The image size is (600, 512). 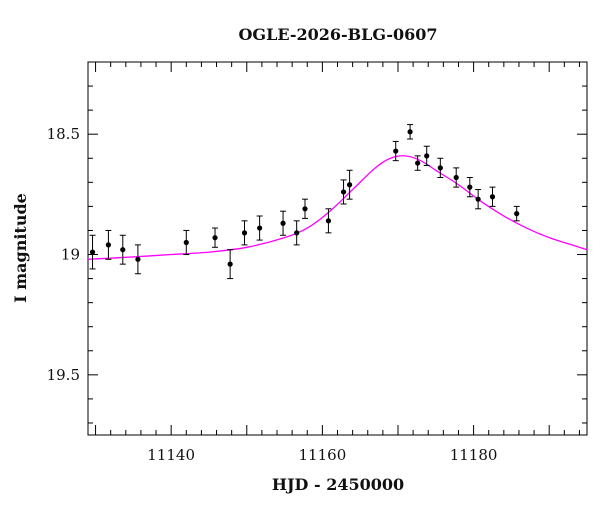 What do you see at coordinates (338, 484) in the screenshot?
I see `x-axis-label: HJD - 2450000` at bounding box center [338, 484].